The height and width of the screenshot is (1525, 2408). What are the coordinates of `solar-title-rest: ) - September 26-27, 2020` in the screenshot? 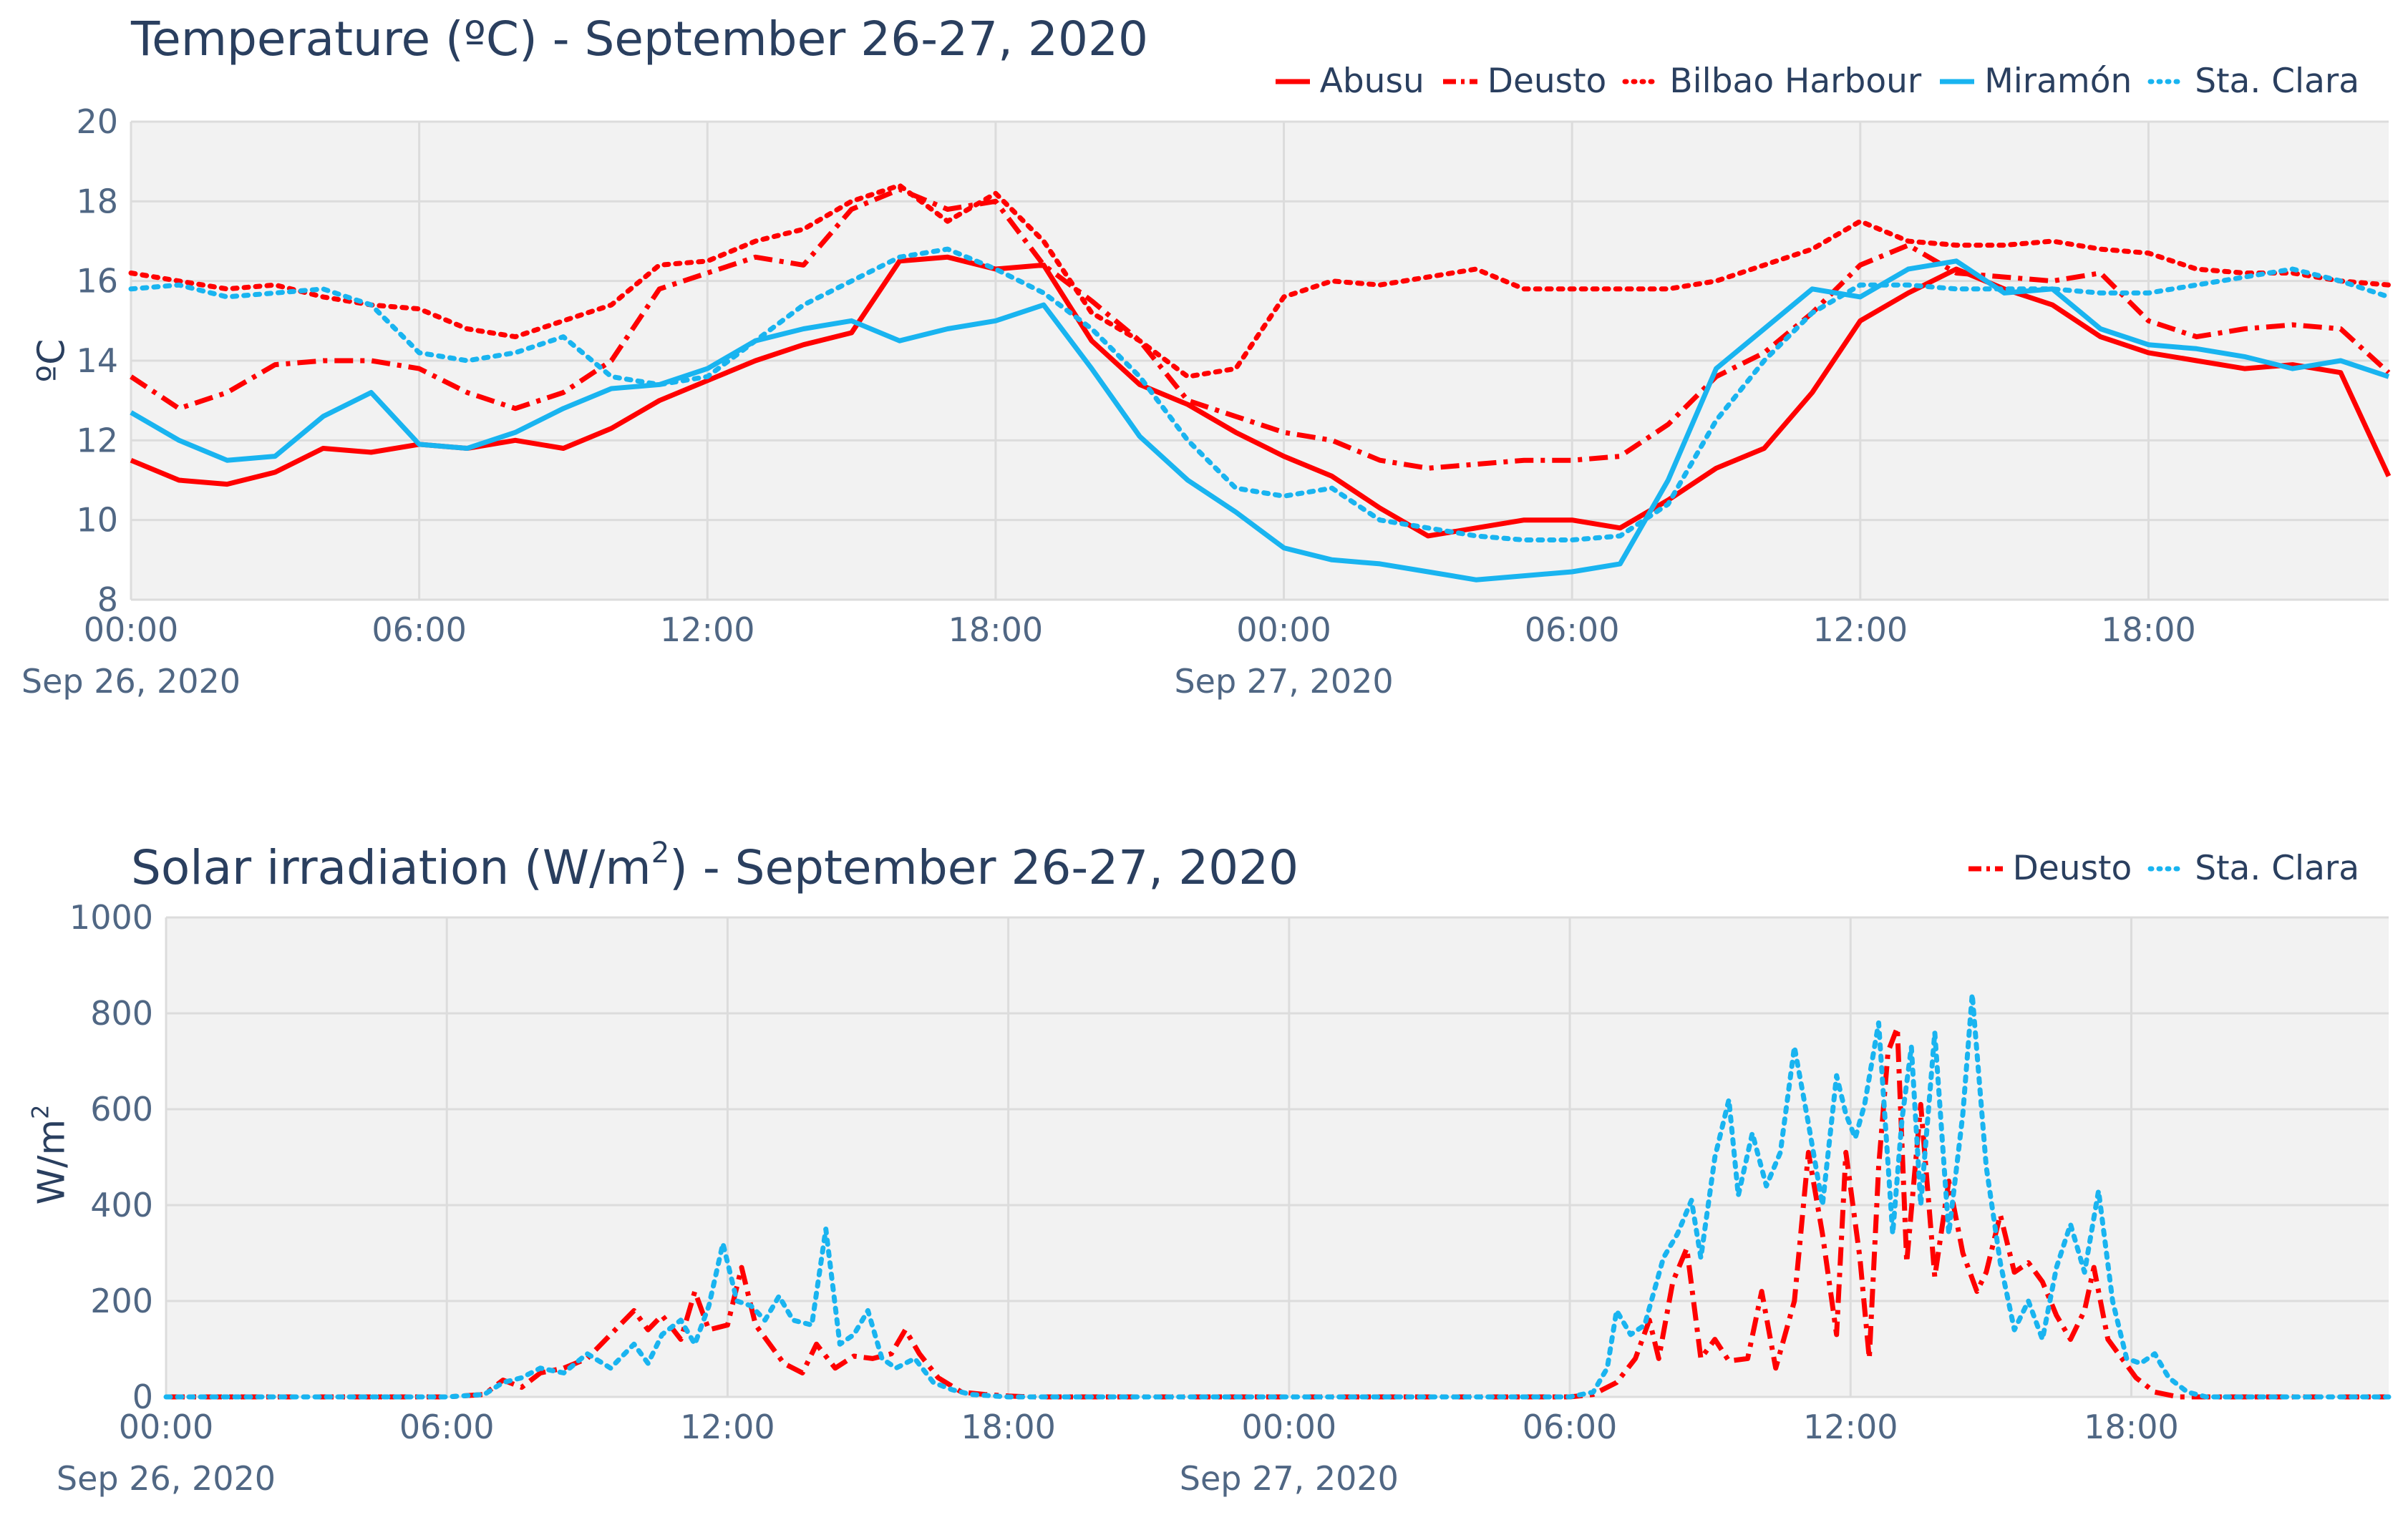 It's located at (984, 867).